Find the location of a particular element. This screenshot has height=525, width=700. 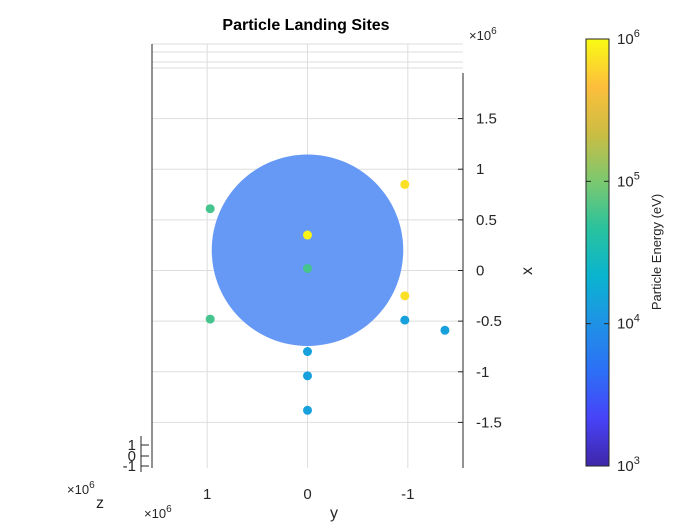

sphere is located at coordinates (307, 250).